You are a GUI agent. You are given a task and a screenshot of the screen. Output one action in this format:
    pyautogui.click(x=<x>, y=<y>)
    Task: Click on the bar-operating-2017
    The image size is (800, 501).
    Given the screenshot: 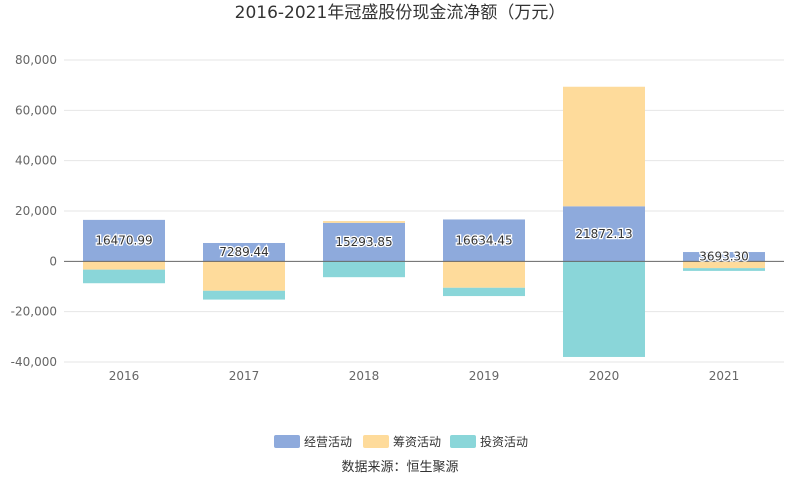 What is the action you would take?
    pyautogui.click(x=244, y=252)
    